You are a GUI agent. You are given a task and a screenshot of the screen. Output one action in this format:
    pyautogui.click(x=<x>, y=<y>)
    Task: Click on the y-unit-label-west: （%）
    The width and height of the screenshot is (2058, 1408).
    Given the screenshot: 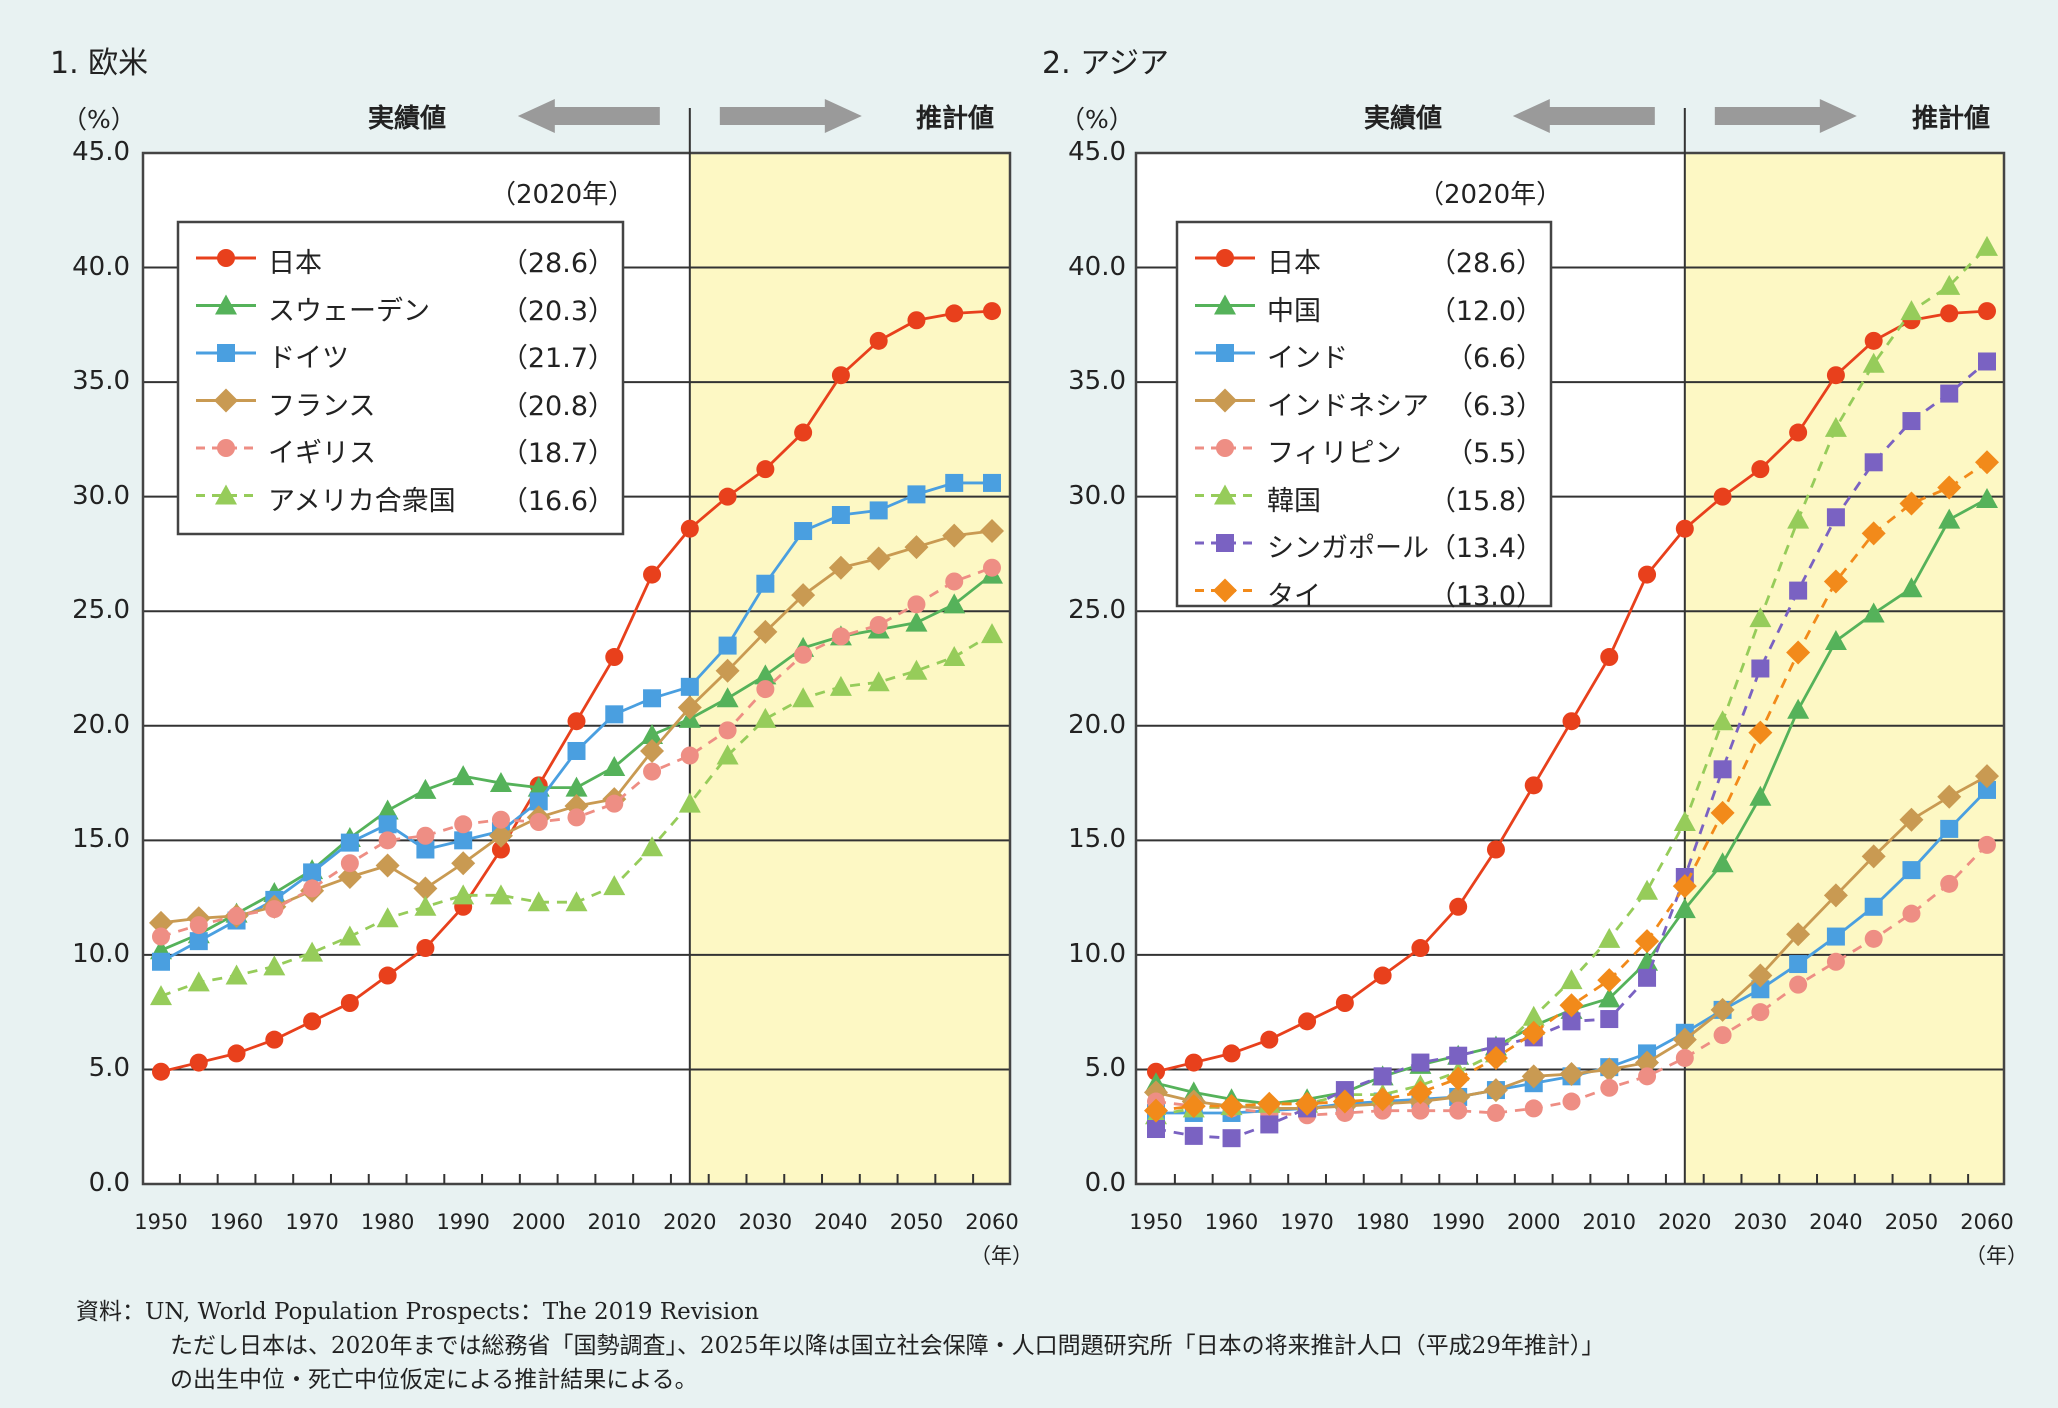 What is the action you would take?
    pyautogui.click(x=99, y=119)
    